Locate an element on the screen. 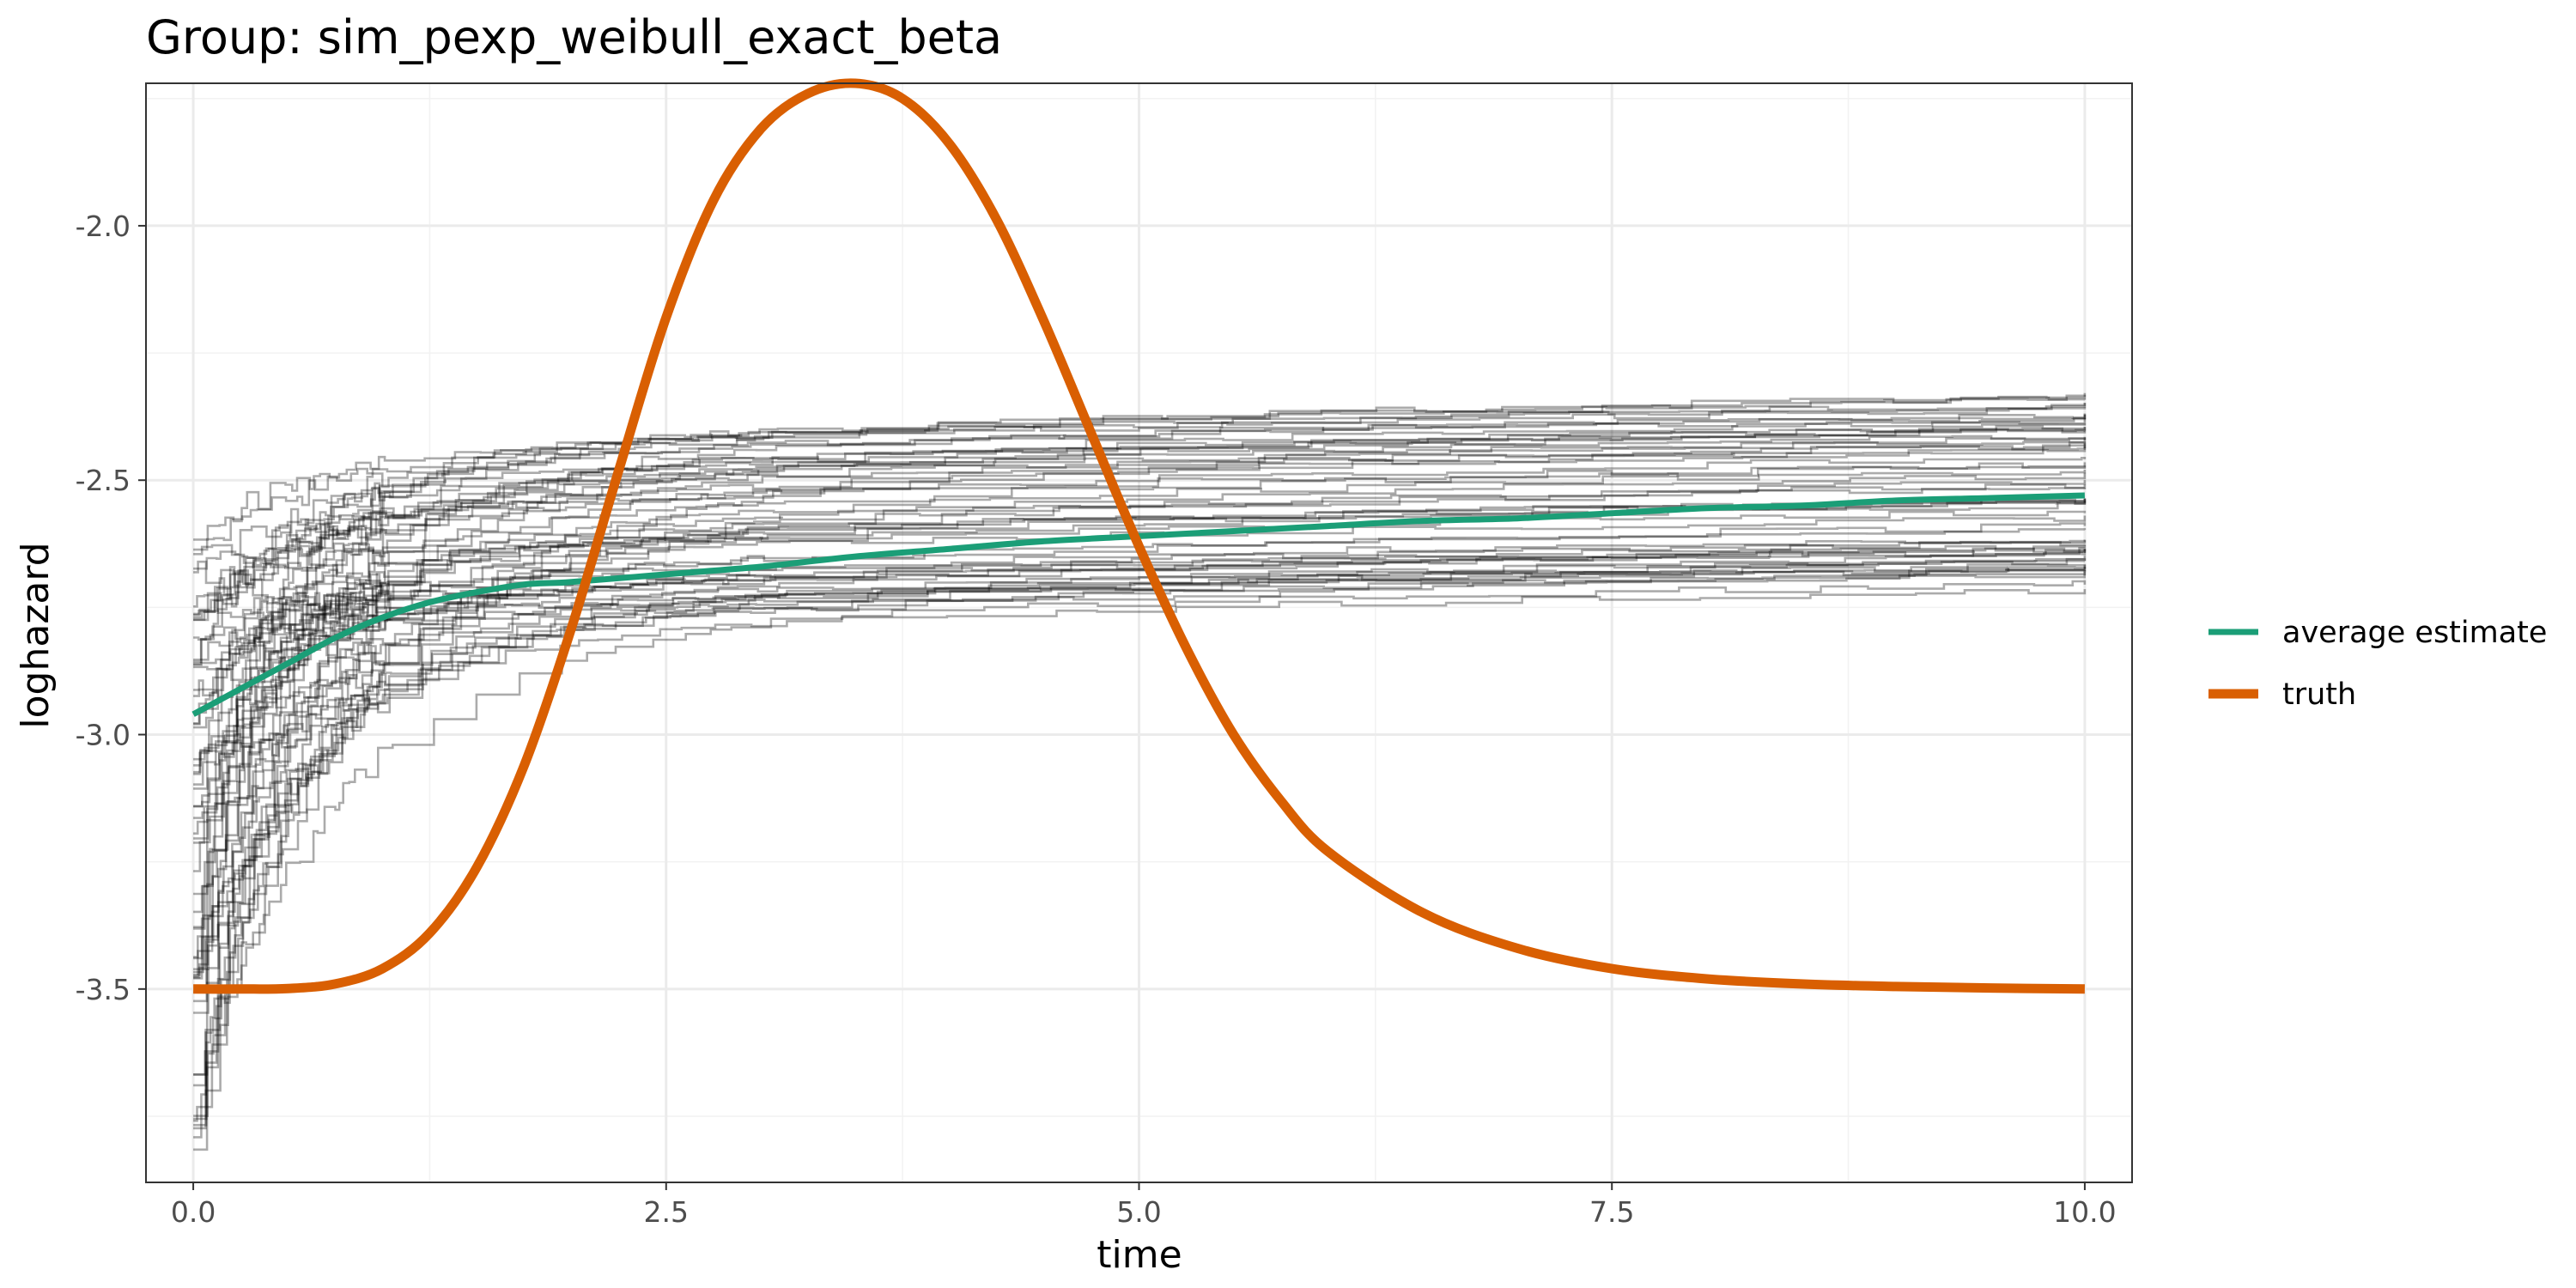 Image resolution: width=2576 pixels, height=1288 pixels. legend-item-average-estimate: average estimate is located at coordinates (2377, 633).